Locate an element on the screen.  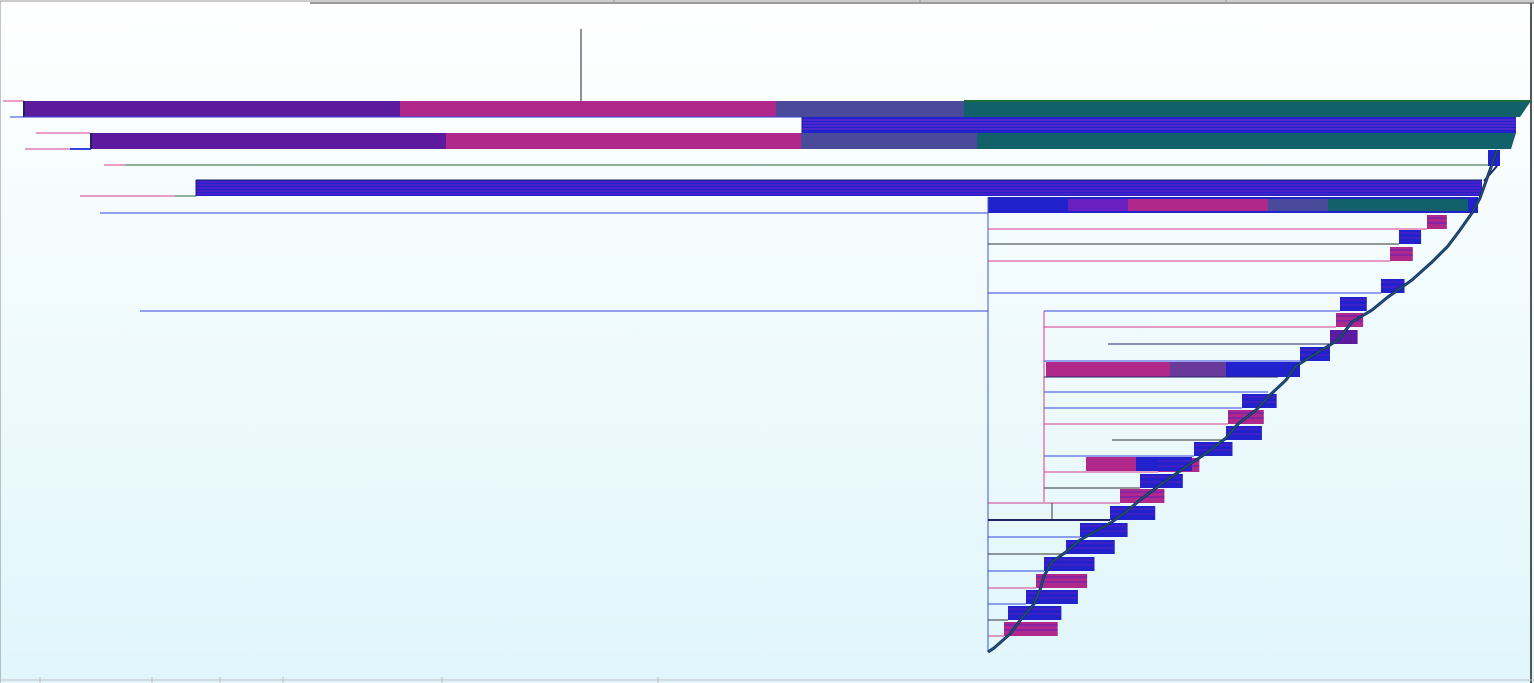
cluster-bar-6-slate is located at coordinates (1198, 369).